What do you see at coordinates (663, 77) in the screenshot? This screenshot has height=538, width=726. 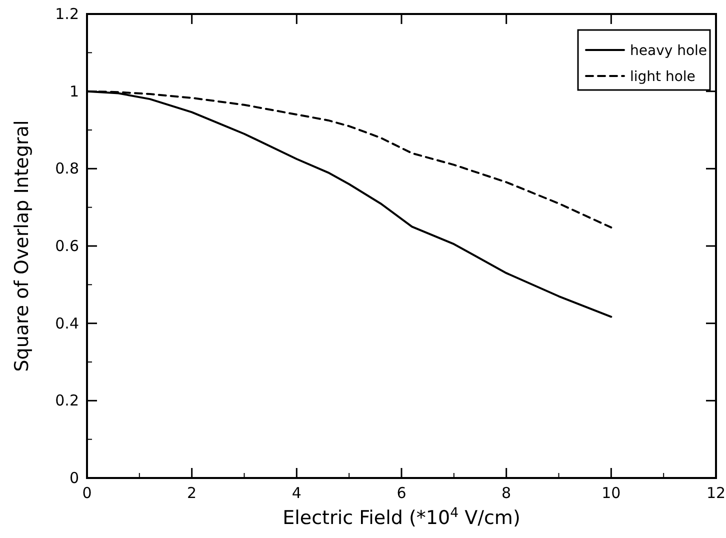 I see `legend-label: light hole` at bounding box center [663, 77].